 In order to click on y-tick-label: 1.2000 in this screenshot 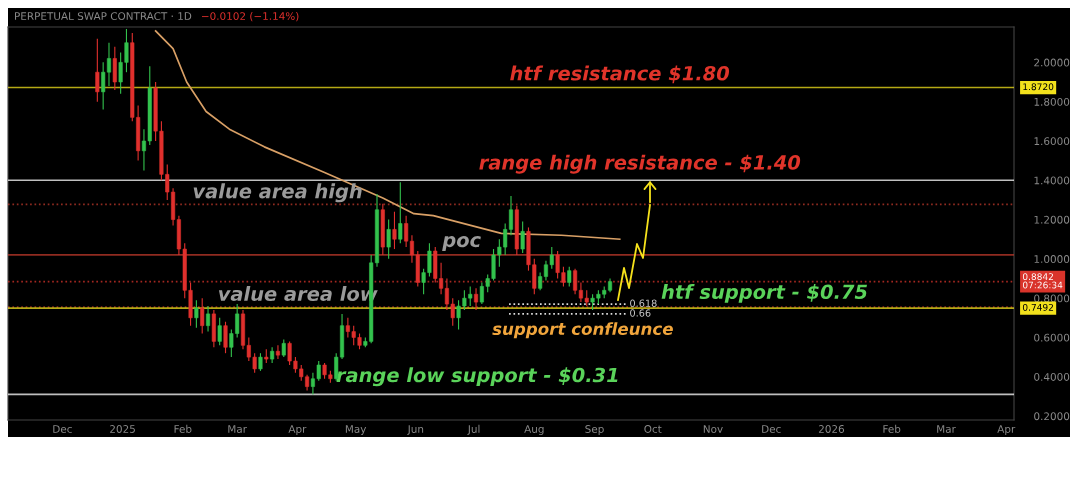, I will do `click(1052, 219)`.